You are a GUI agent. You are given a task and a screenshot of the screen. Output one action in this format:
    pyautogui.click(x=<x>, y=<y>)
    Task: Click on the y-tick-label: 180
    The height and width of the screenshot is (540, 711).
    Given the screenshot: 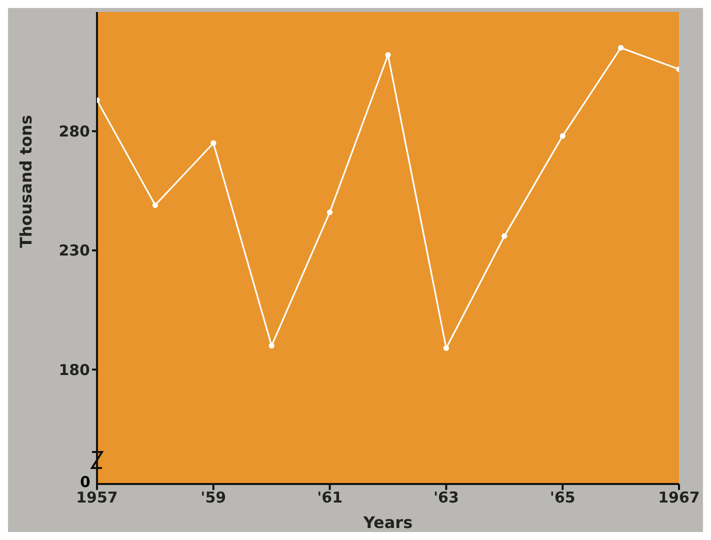 What is the action you would take?
    pyautogui.click(x=74, y=369)
    